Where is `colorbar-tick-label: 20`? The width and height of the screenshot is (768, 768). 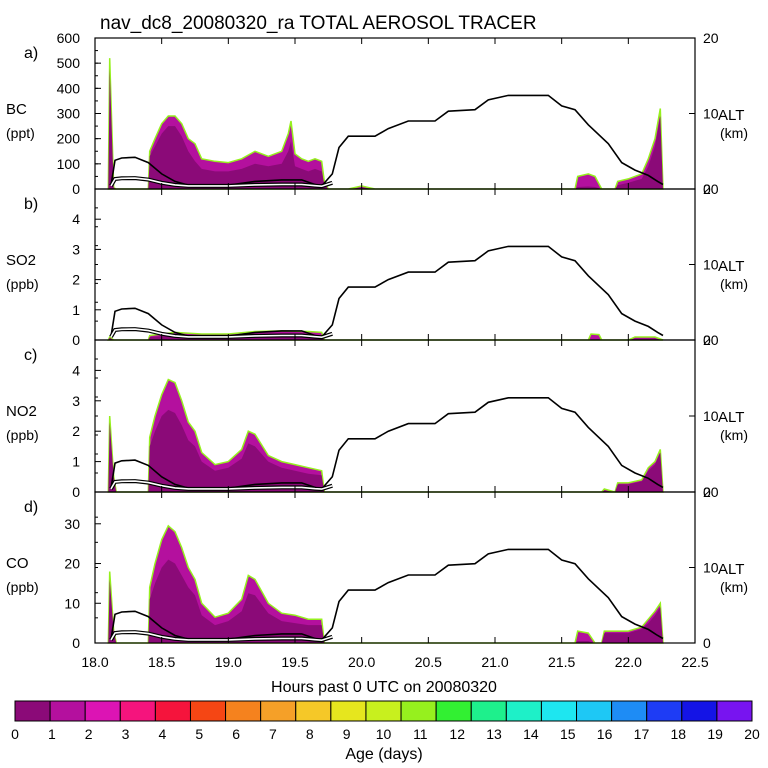 colorbar-tick-label: 20 is located at coordinates (752, 734).